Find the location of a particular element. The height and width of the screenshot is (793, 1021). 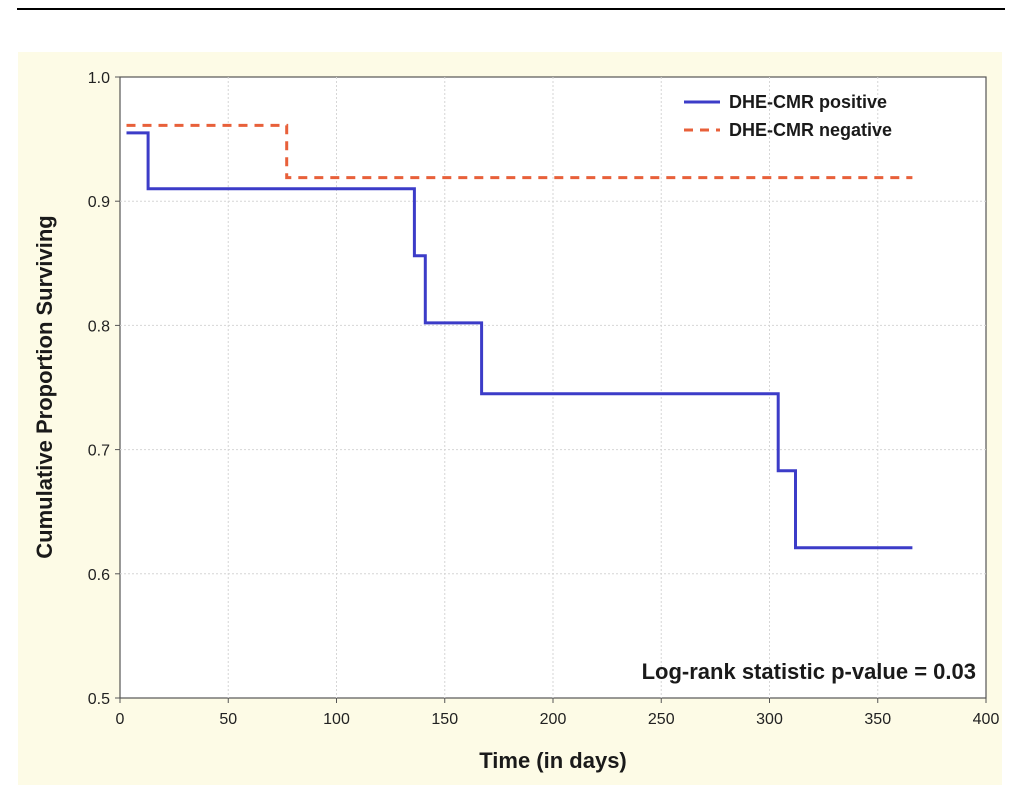

legend: DHE-CMR positive DHE-CMR negative is located at coordinates (788, 116).